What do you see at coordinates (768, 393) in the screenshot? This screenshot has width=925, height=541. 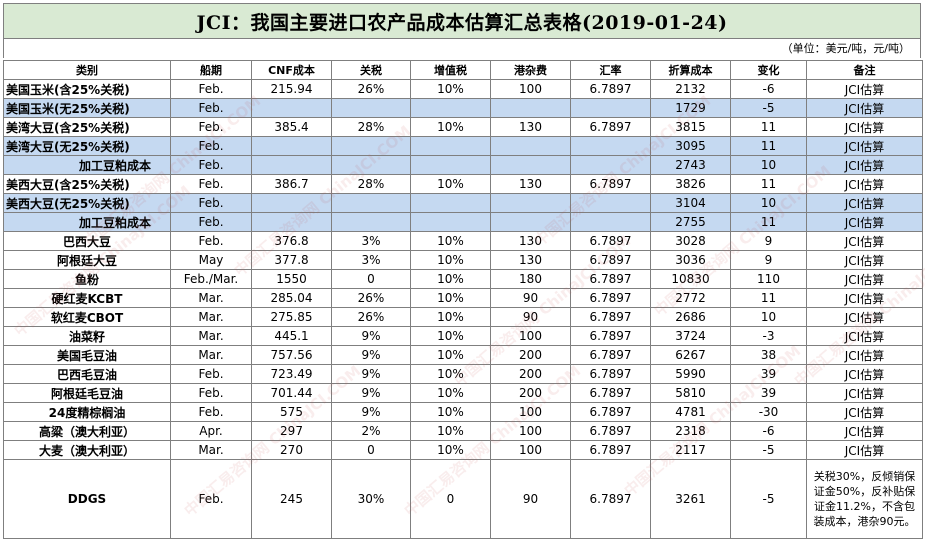 I see `cell-change: 39` at bounding box center [768, 393].